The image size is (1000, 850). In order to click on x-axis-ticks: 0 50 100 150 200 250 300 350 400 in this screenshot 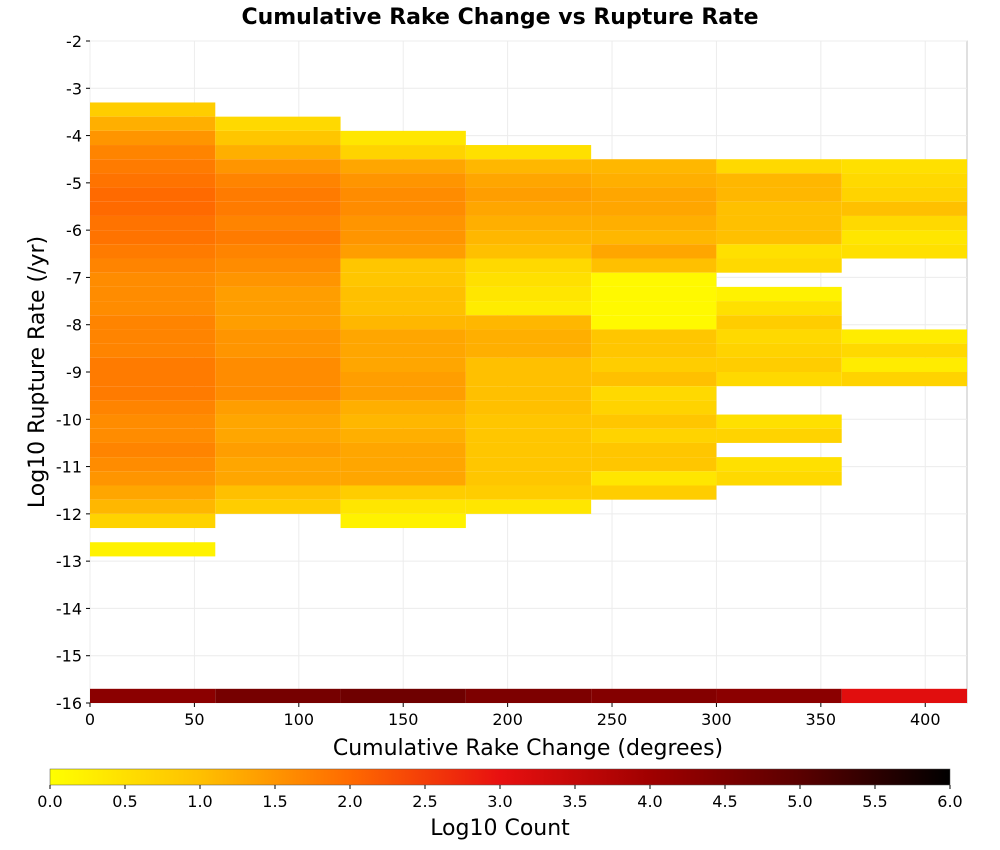, I will do `click(513, 716)`.